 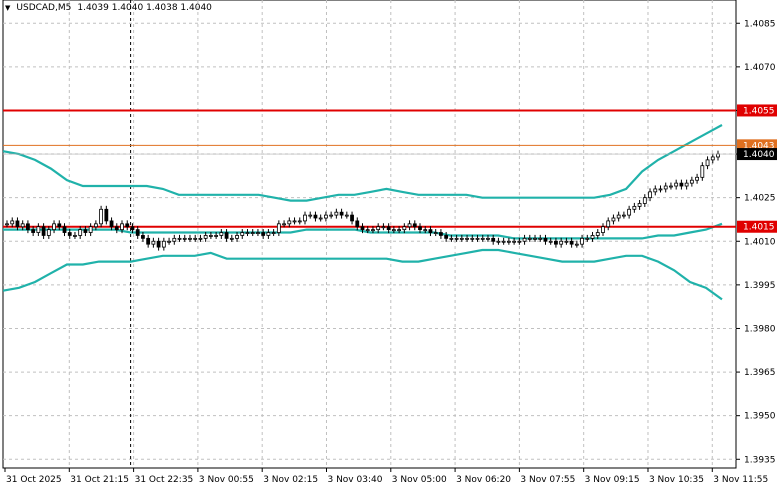 I want to click on symbol-timeframe: USDCAD,M5, so click(x=44, y=8).